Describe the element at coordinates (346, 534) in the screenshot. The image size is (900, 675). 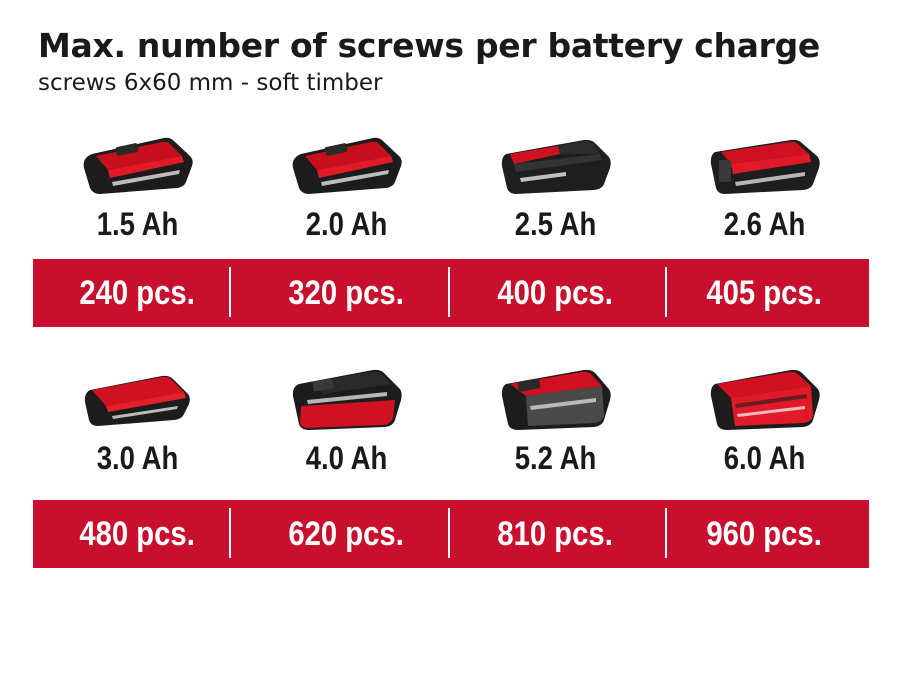
I see `screw-count: 620 pcs.` at that location.